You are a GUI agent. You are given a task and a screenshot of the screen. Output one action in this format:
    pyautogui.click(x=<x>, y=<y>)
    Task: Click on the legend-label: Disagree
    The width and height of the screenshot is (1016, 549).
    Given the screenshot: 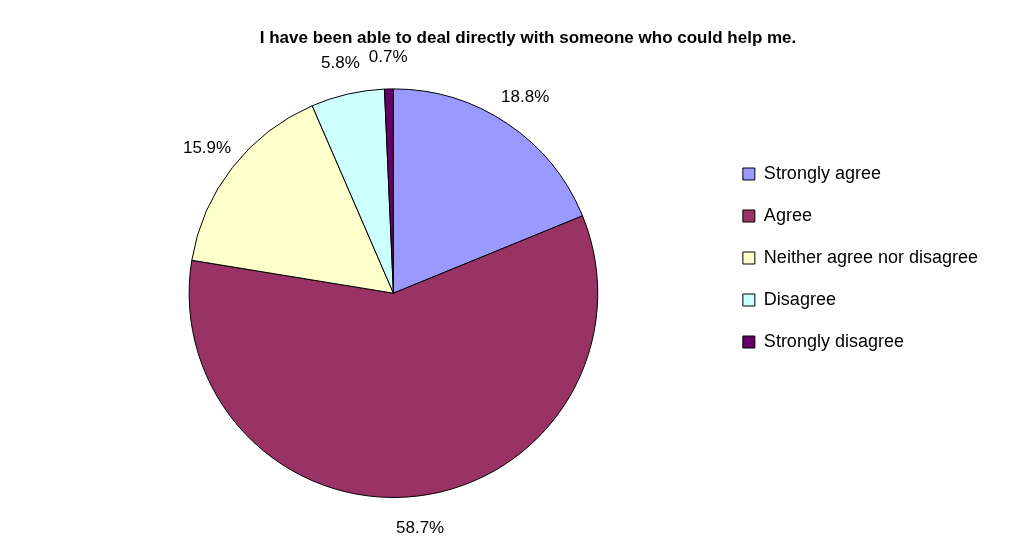 What is the action you would take?
    pyautogui.click(x=799, y=298)
    